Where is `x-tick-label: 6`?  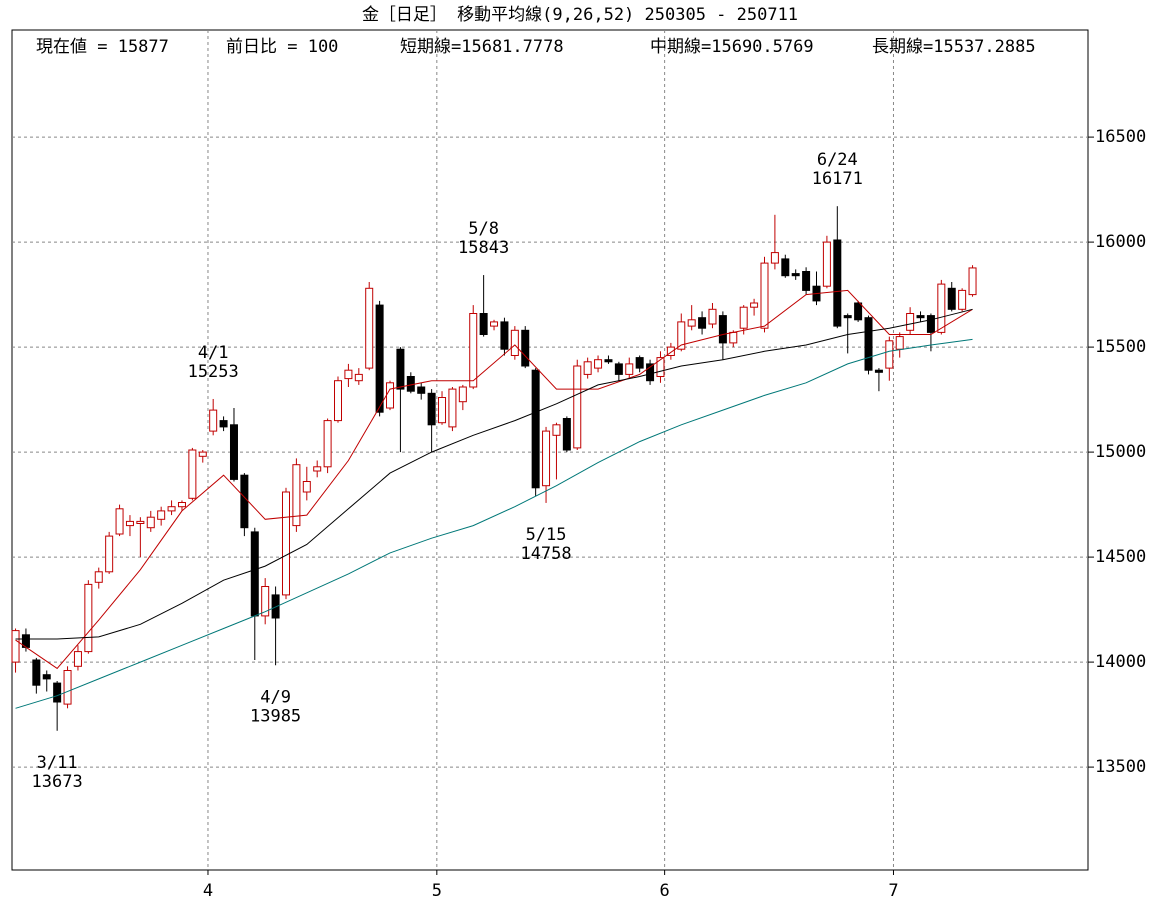 x-tick-label: 6 is located at coordinates (665, 891).